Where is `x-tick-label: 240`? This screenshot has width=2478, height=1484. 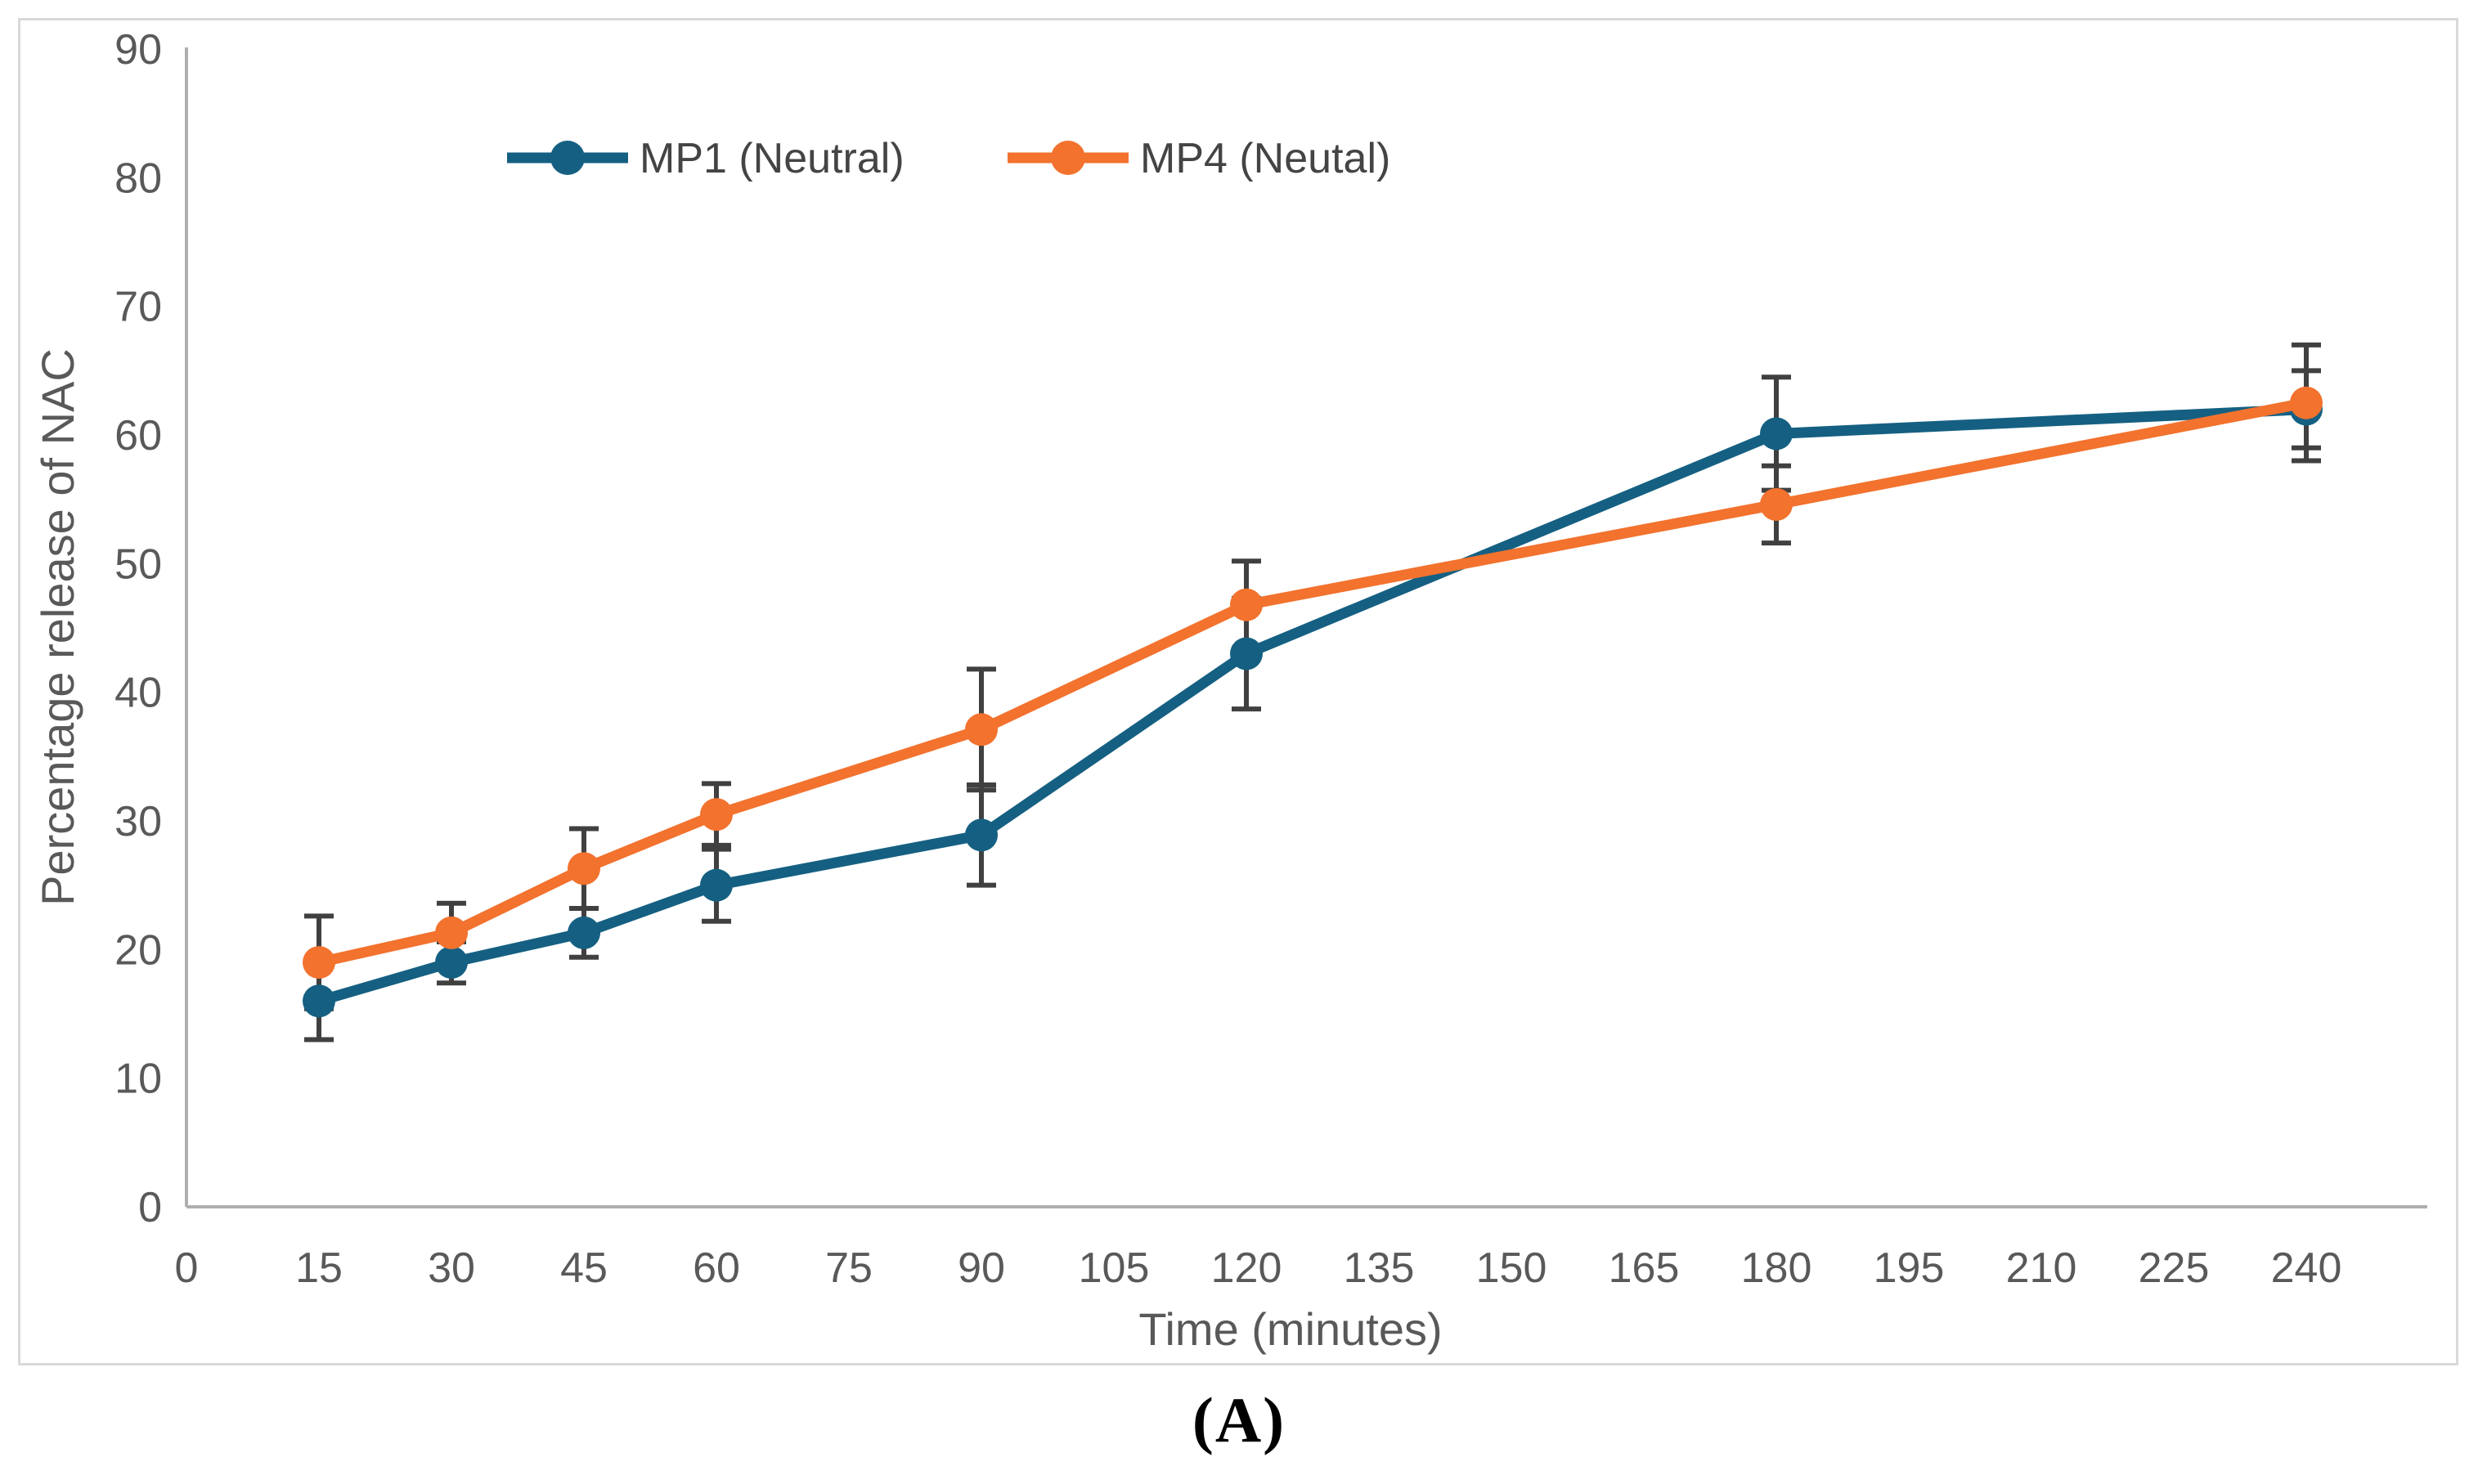
x-tick-label: 240 is located at coordinates (2306, 1268).